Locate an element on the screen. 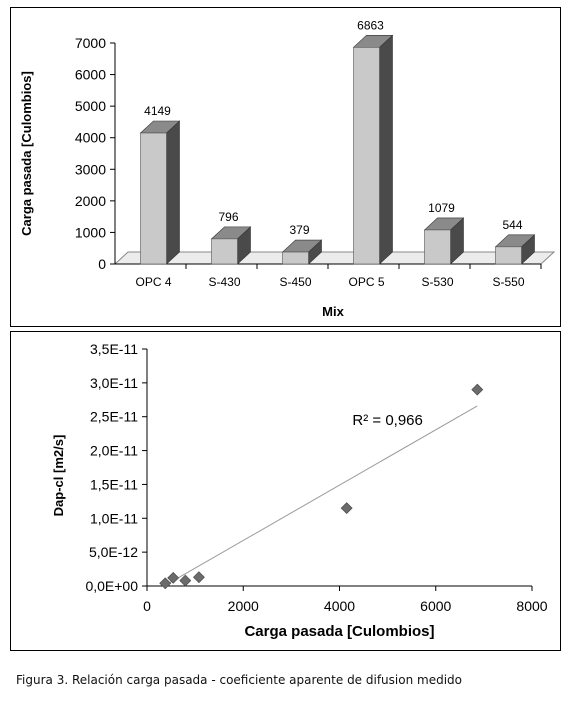 The height and width of the screenshot is (711, 575). y-tick-label: 2,5E-11 is located at coordinates (114, 417).